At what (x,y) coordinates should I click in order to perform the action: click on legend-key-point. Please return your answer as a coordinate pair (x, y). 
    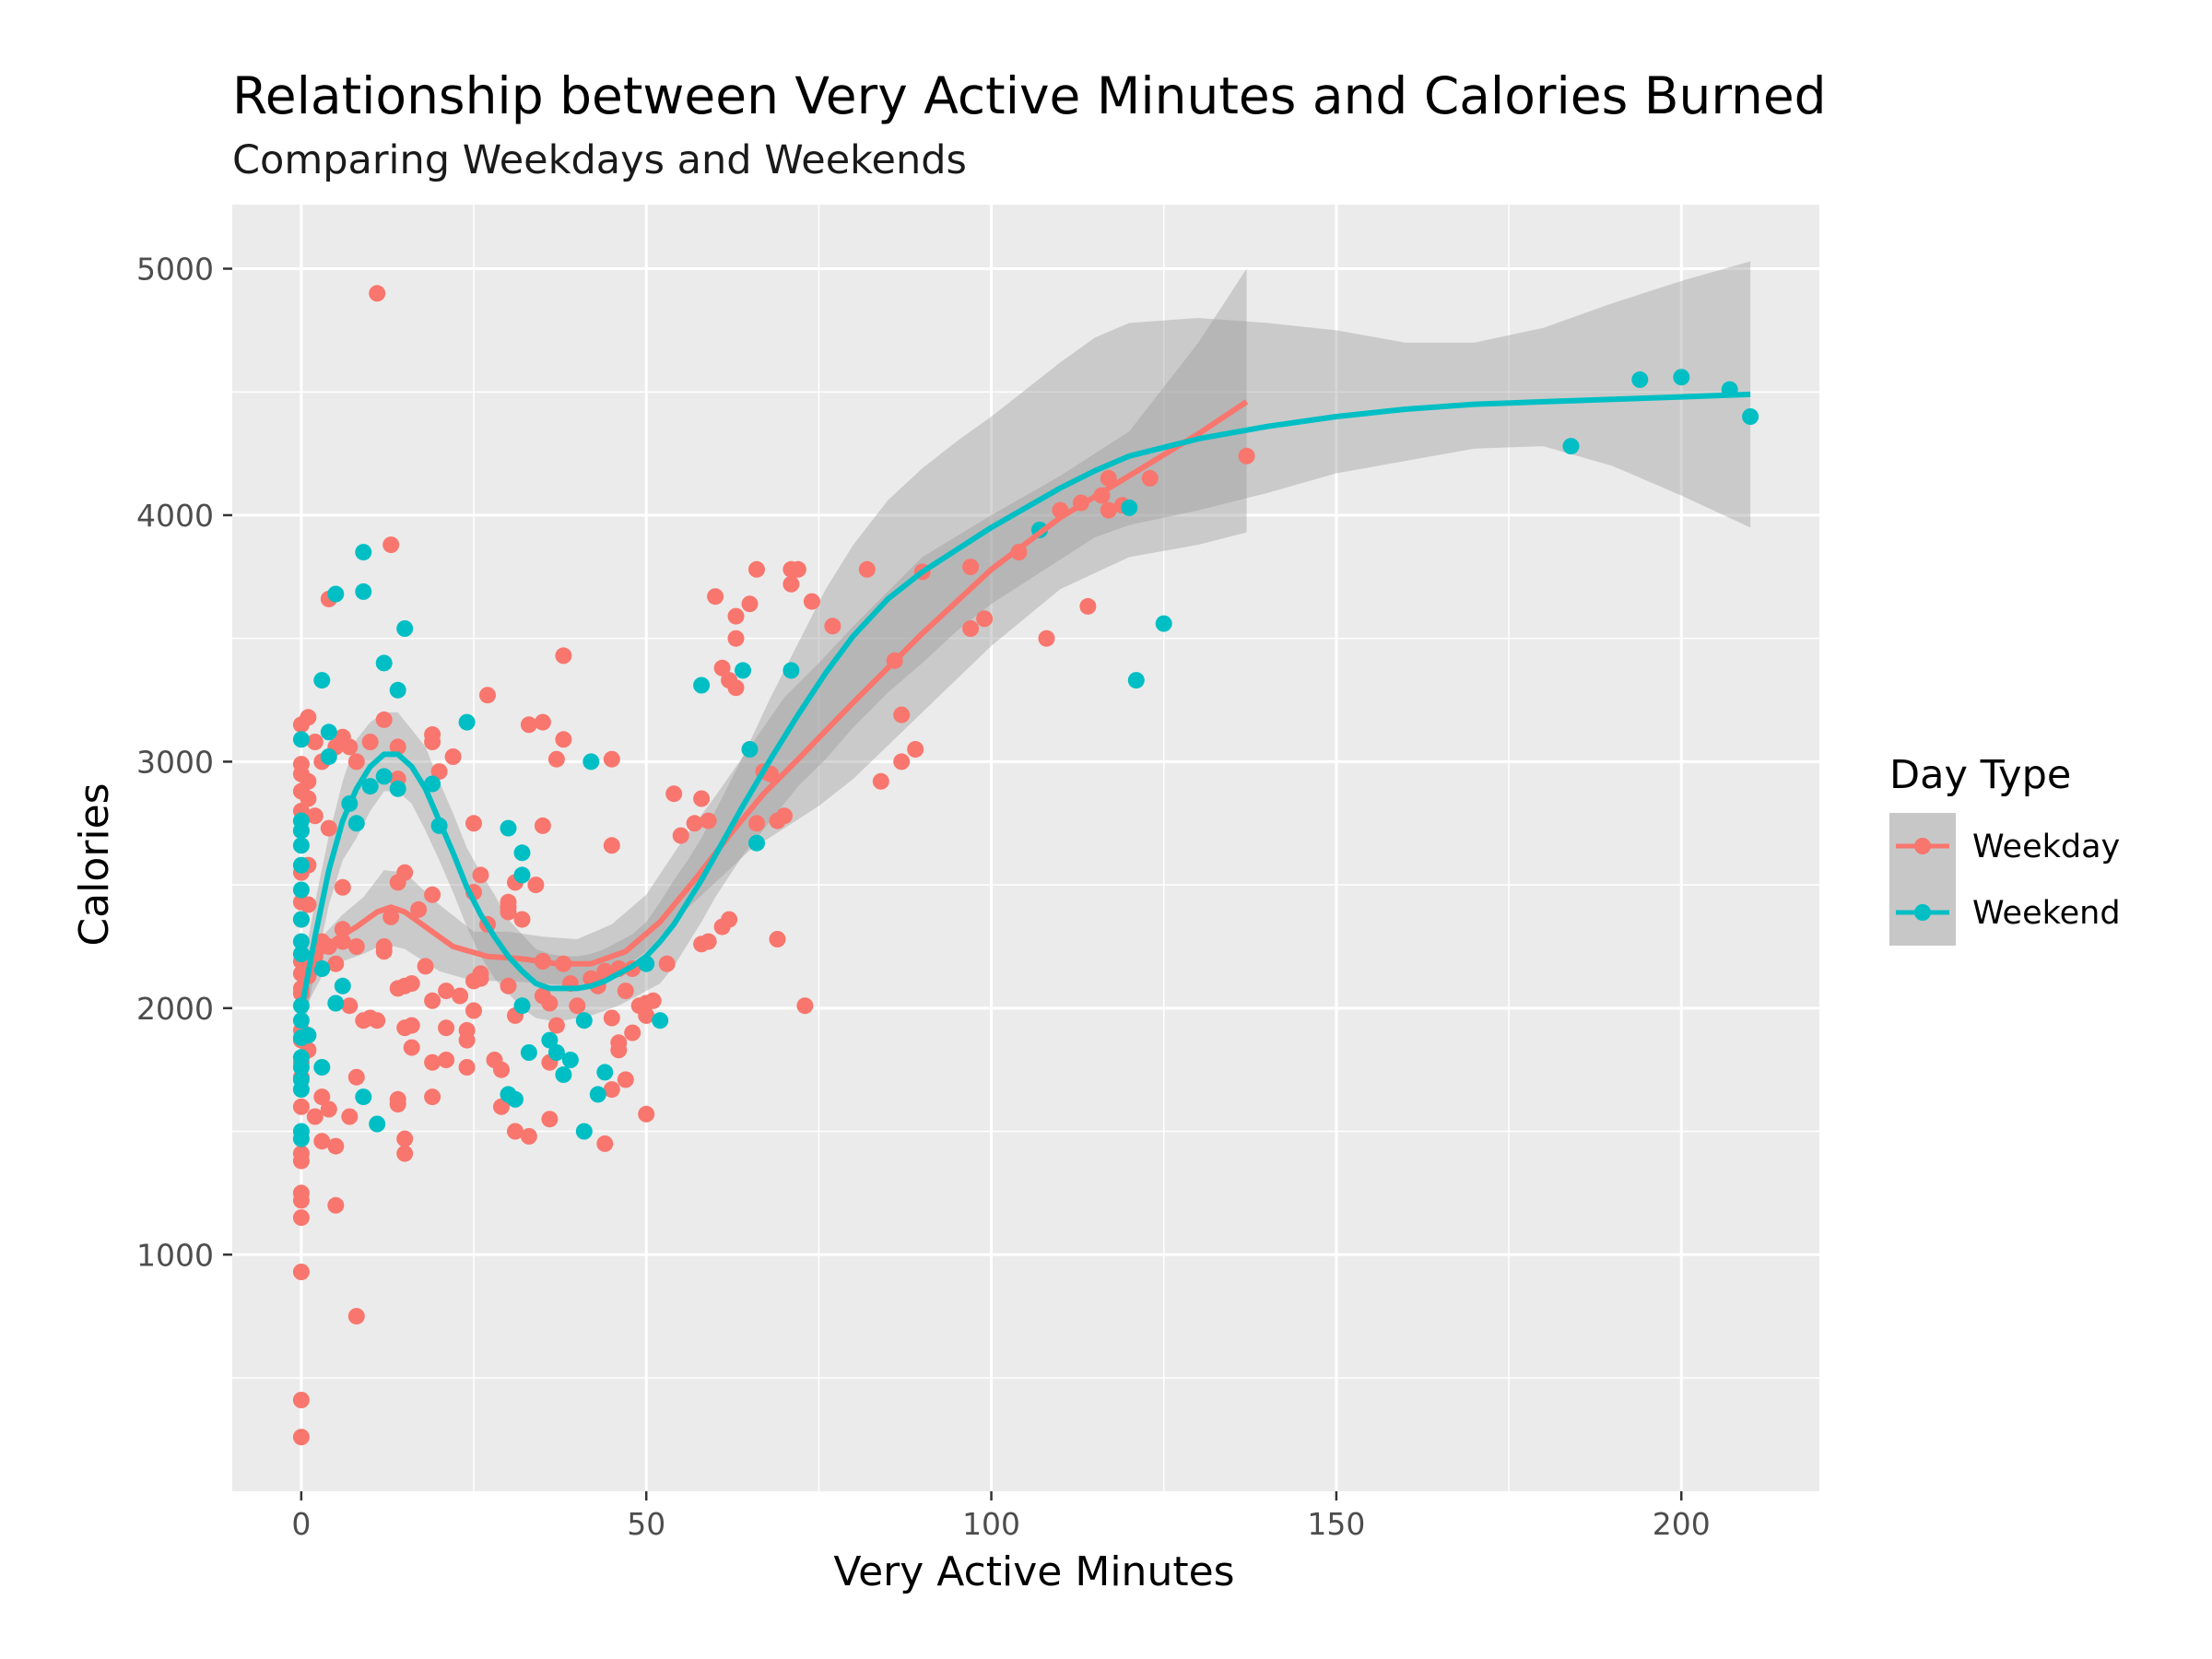
    Looking at the image, I should click on (1922, 912).